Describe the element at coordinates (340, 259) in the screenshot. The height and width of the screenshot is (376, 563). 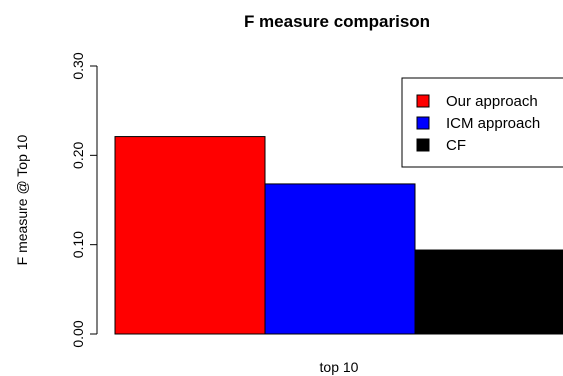
I see `bar-icm-approach` at that location.